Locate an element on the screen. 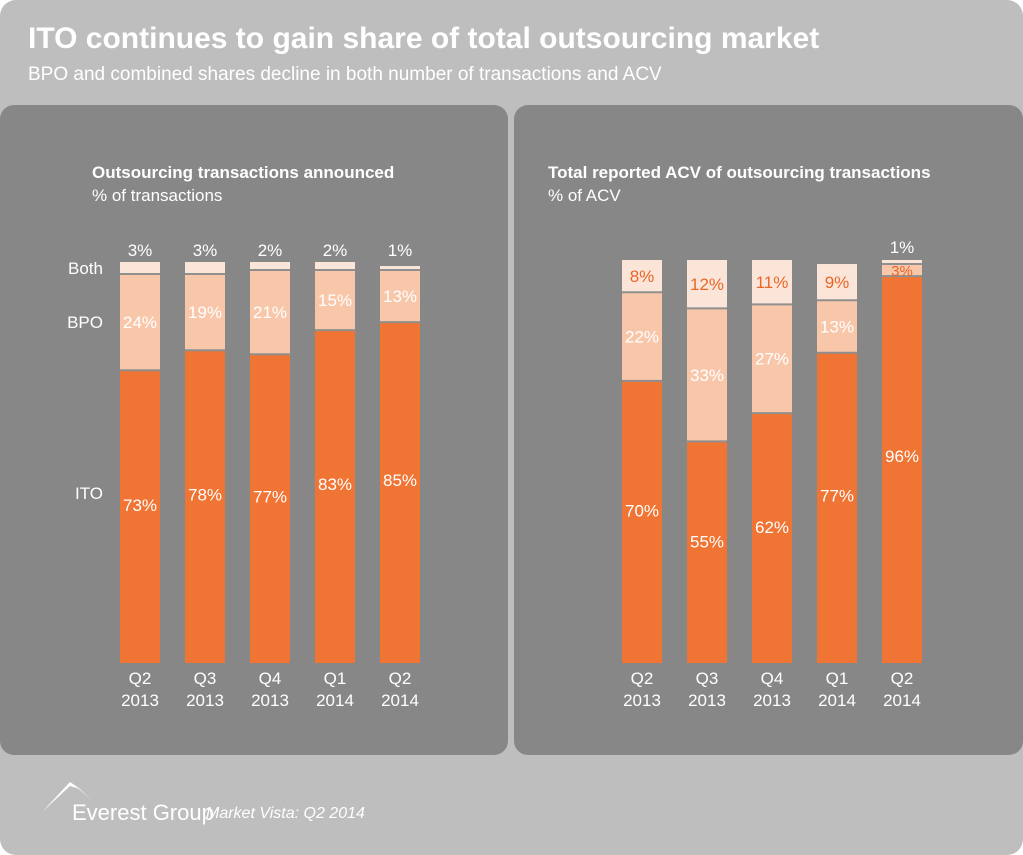 This screenshot has height=855, width=1023. bpo-data-label: 33% is located at coordinates (707, 375).